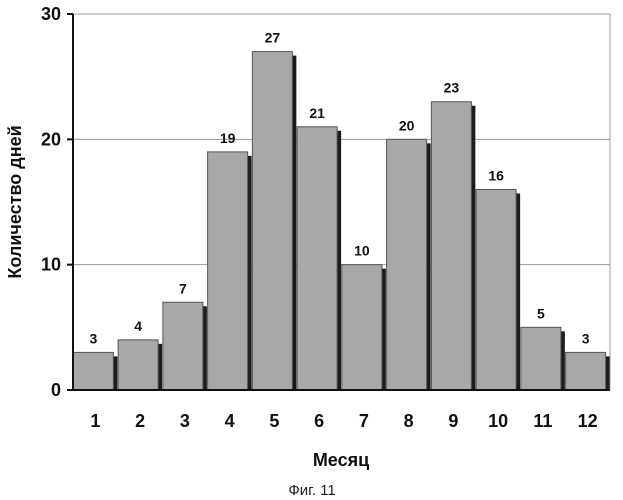  Describe the element at coordinates (183, 288) in the screenshot. I see `data-label: 7` at that location.